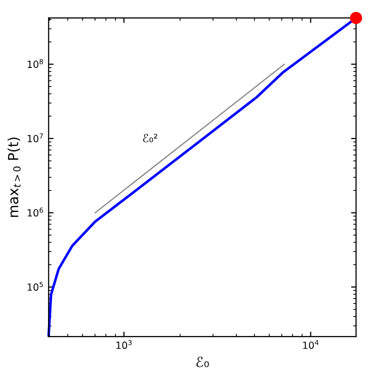 This screenshot has height=374, width=374. What do you see at coordinates (35, 286) in the screenshot?
I see `y-tick-label: 10$^{5}$` at bounding box center [35, 286].